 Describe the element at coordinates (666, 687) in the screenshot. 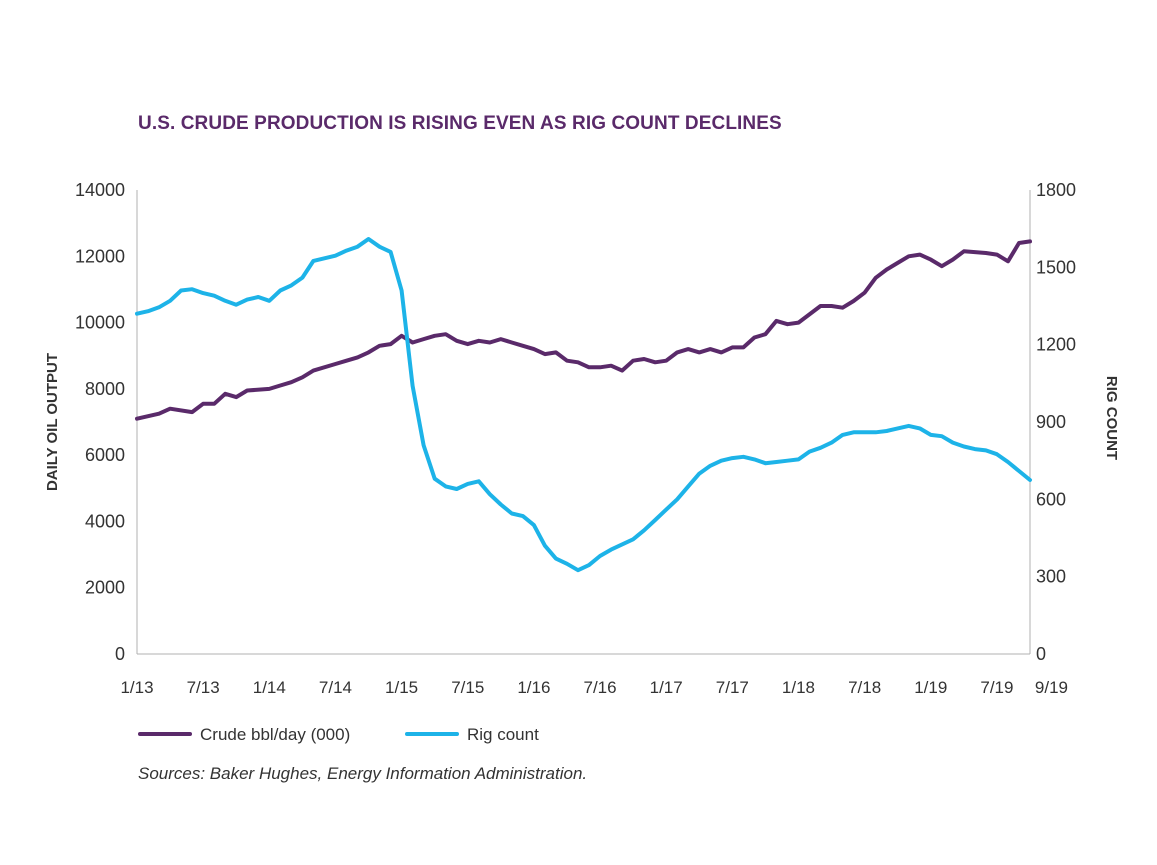

I see `x-tick-label: 1/17` at that location.